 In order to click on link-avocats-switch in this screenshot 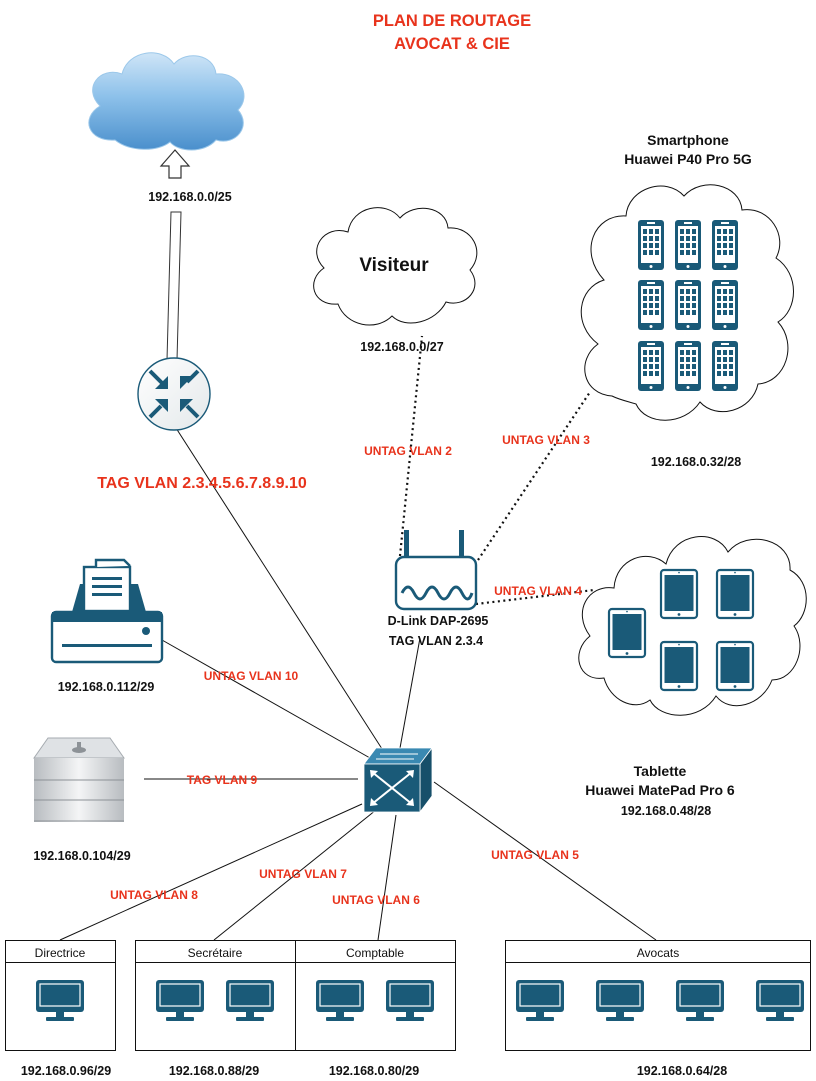, I will do `click(545, 861)`.